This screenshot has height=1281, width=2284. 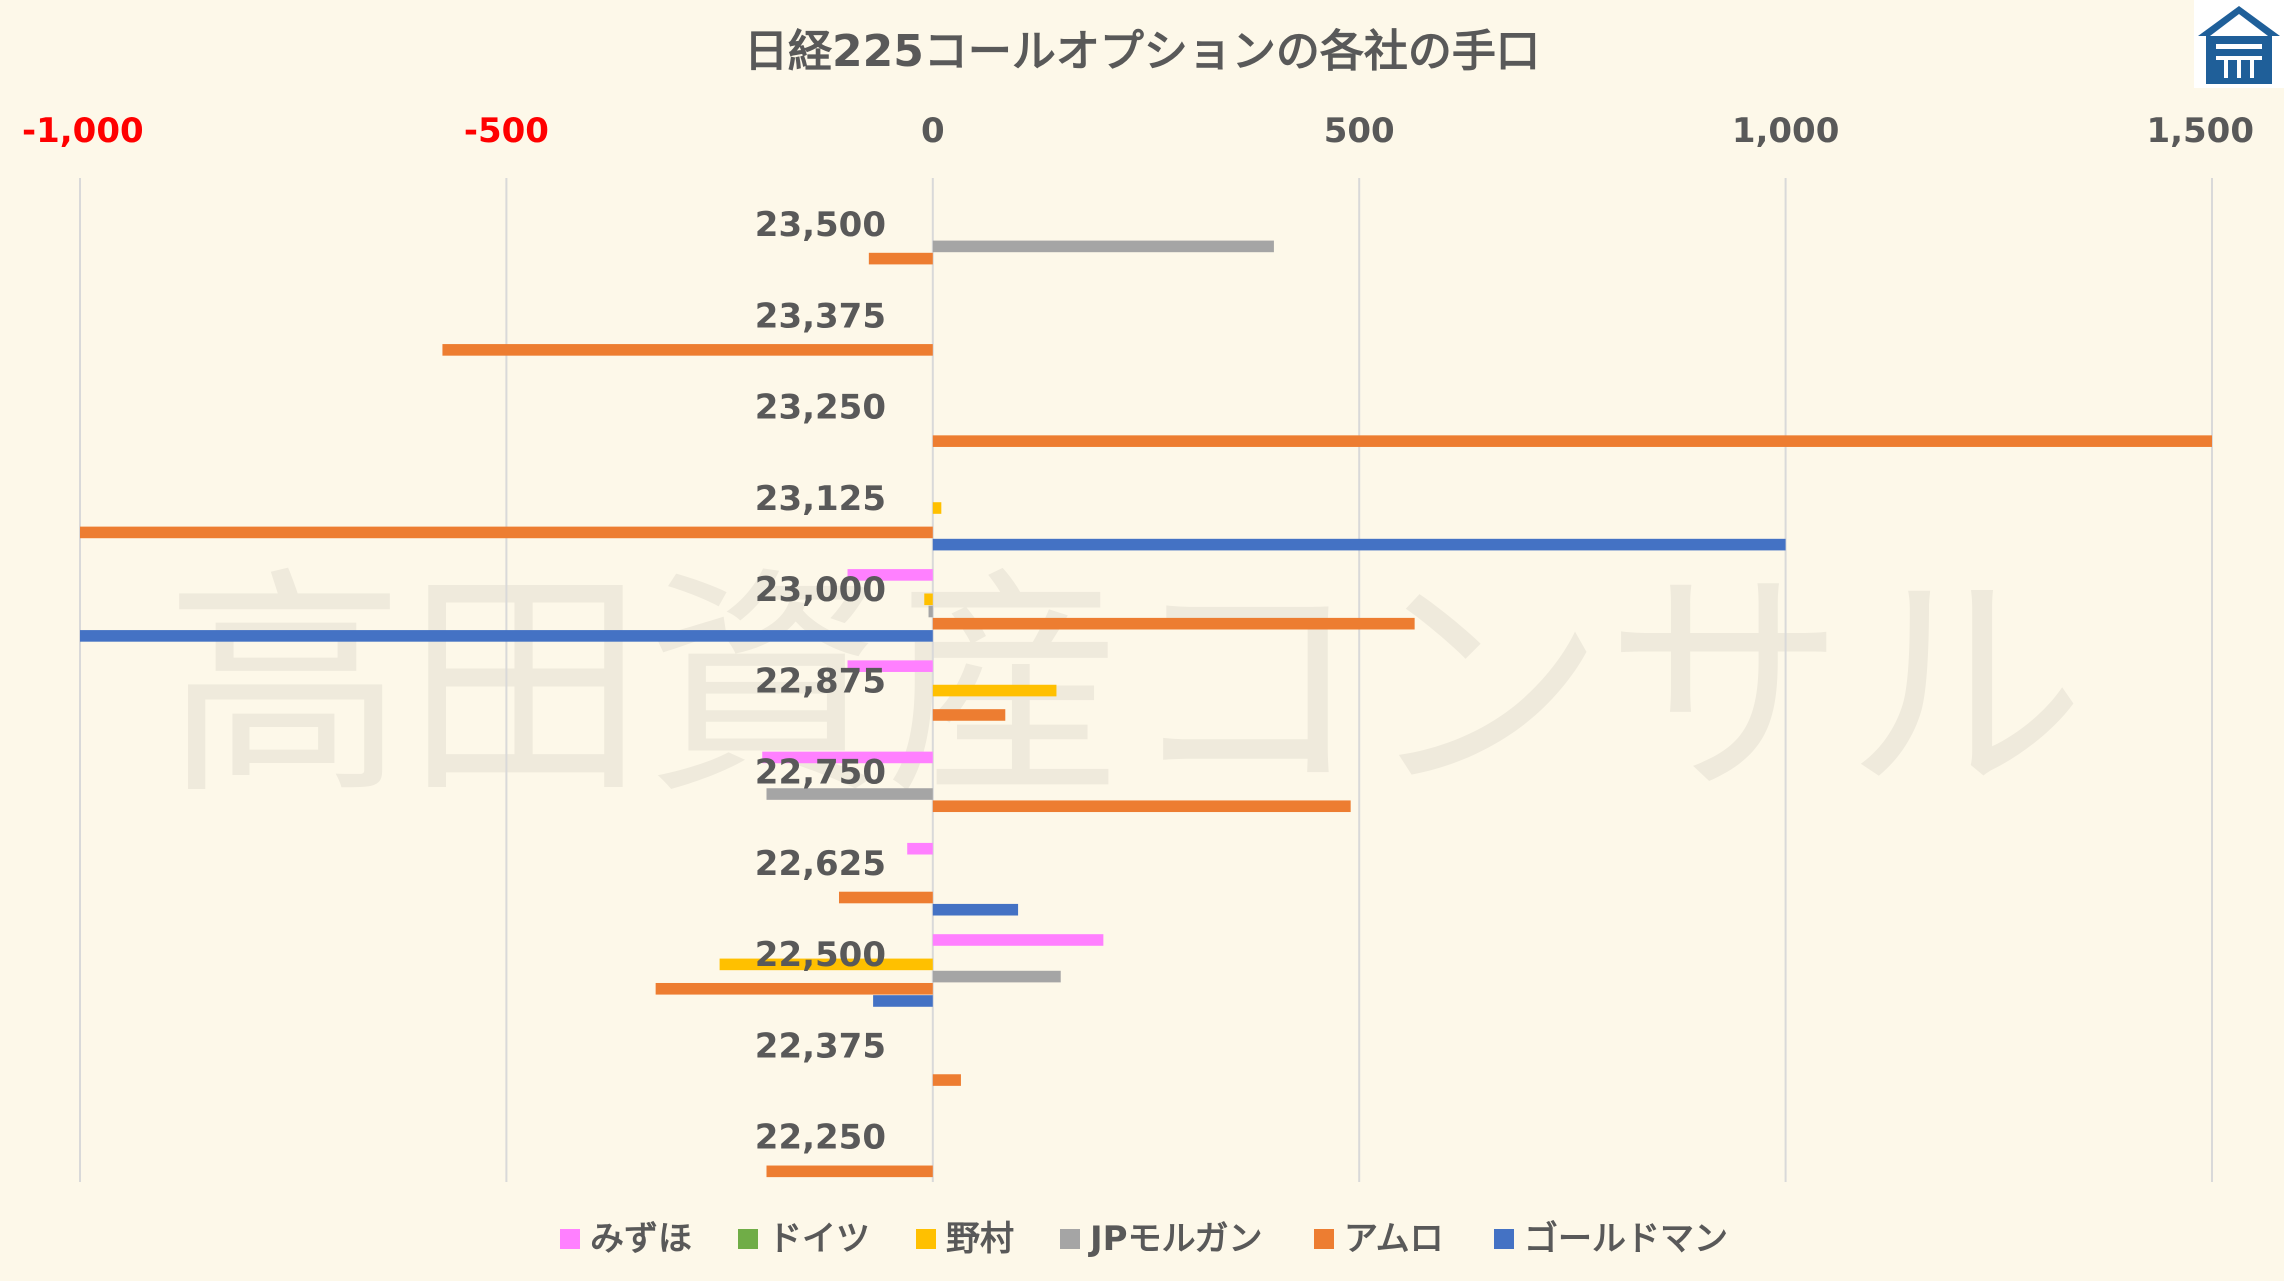 What do you see at coordinates (506, 131) in the screenshot?
I see `x-tick-label: -500` at bounding box center [506, 131].